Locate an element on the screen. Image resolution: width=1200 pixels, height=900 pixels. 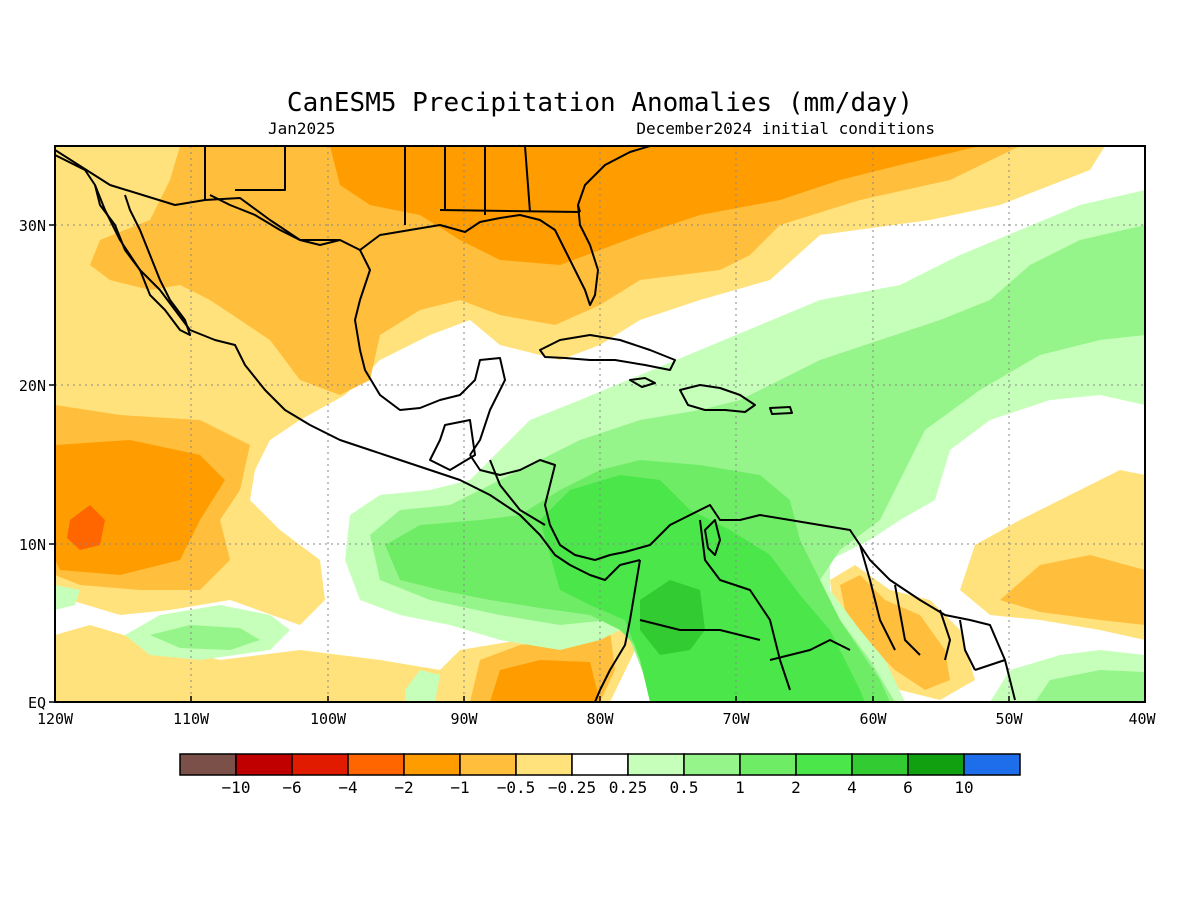
x-tick-label: 40W is located at coordinates (1142, 719).